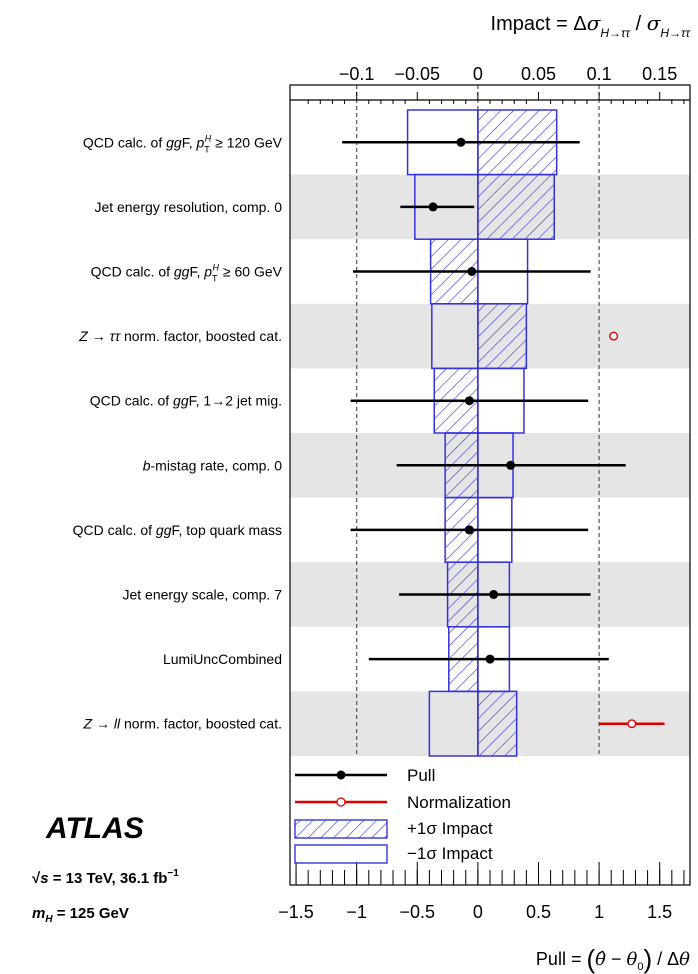 This screenshot has height=974, width=698. I want to click on top-tick-label: −0.05, so click(417, 74).